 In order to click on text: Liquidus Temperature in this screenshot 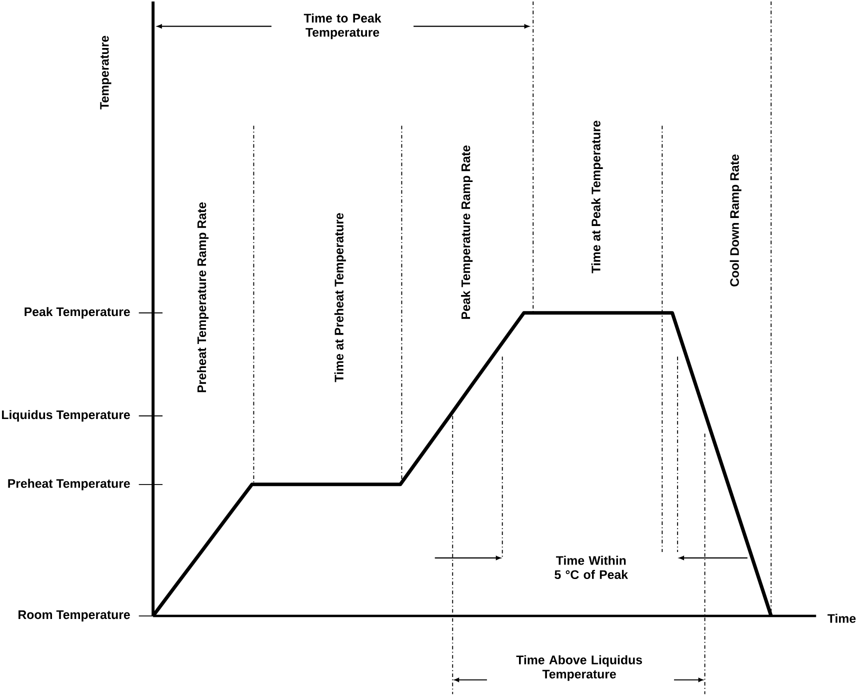, I will do `click(66, 416)`.